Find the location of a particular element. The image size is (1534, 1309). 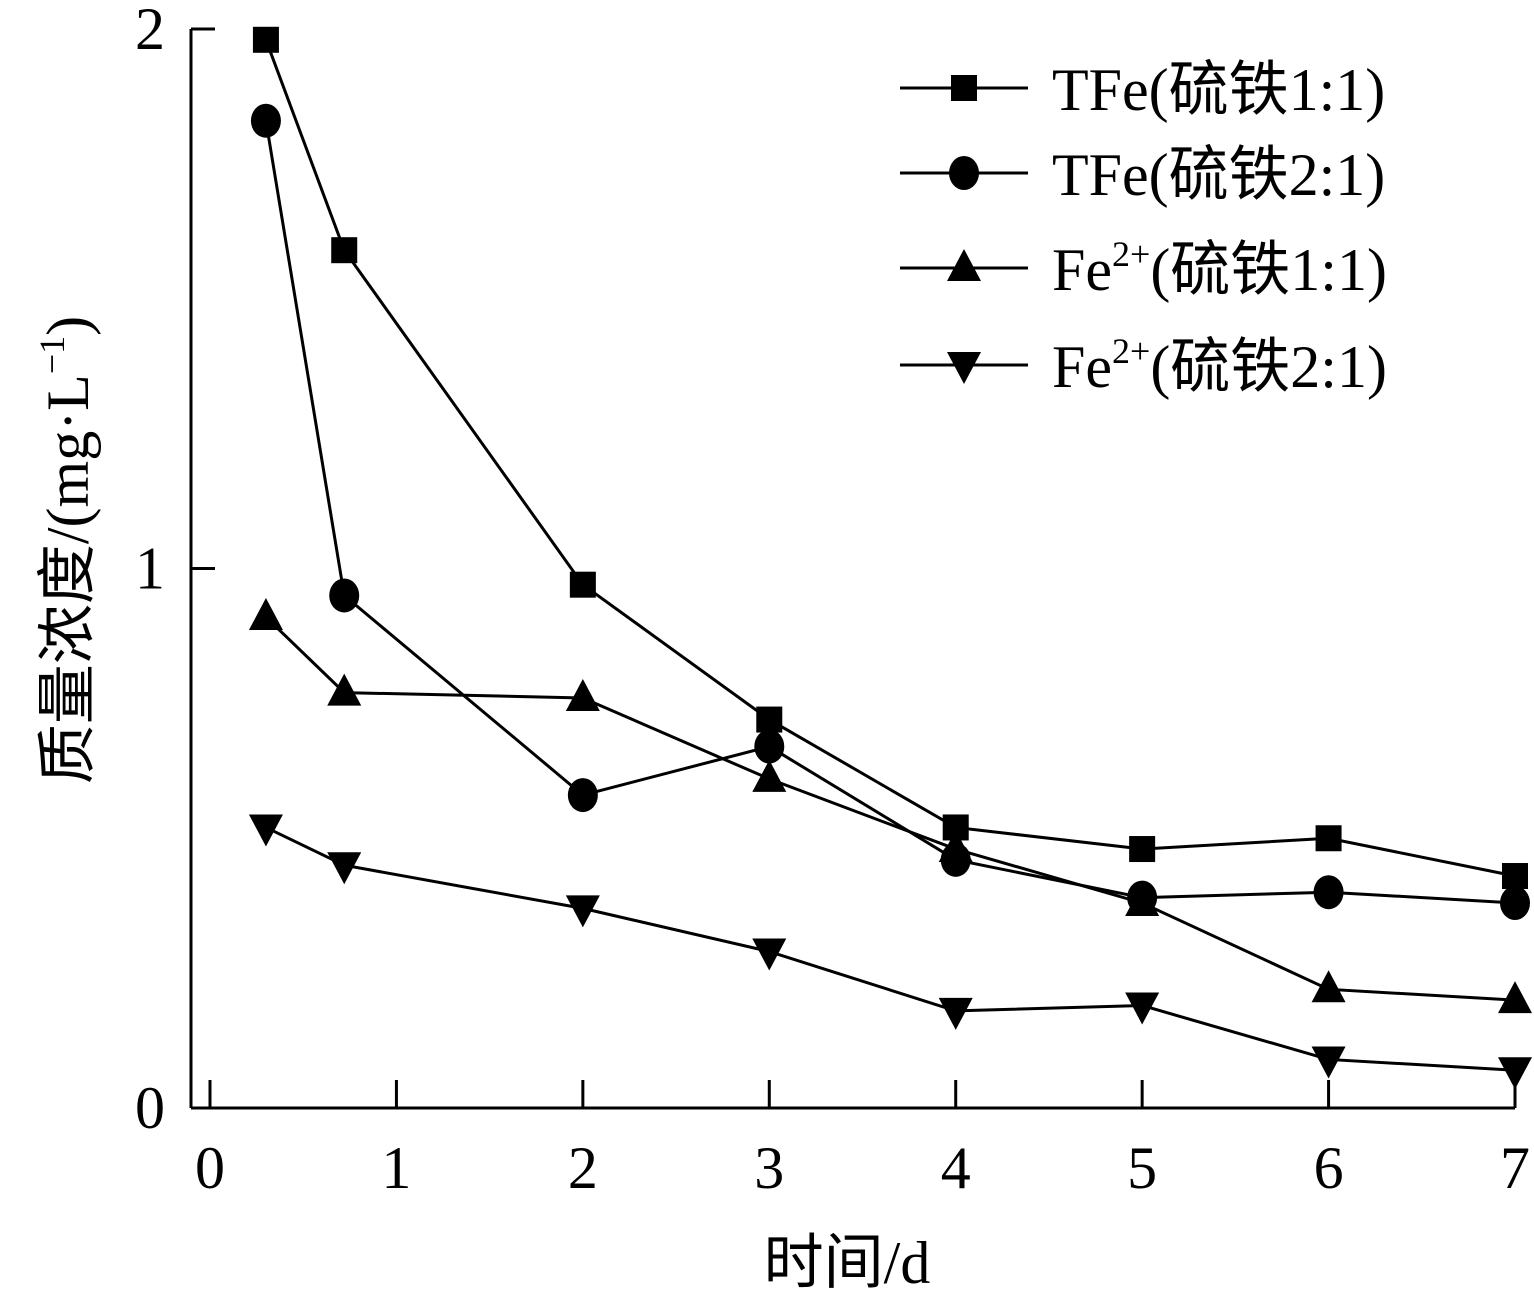

x-tick-label: 4 is located at coordinates (956, 1168).